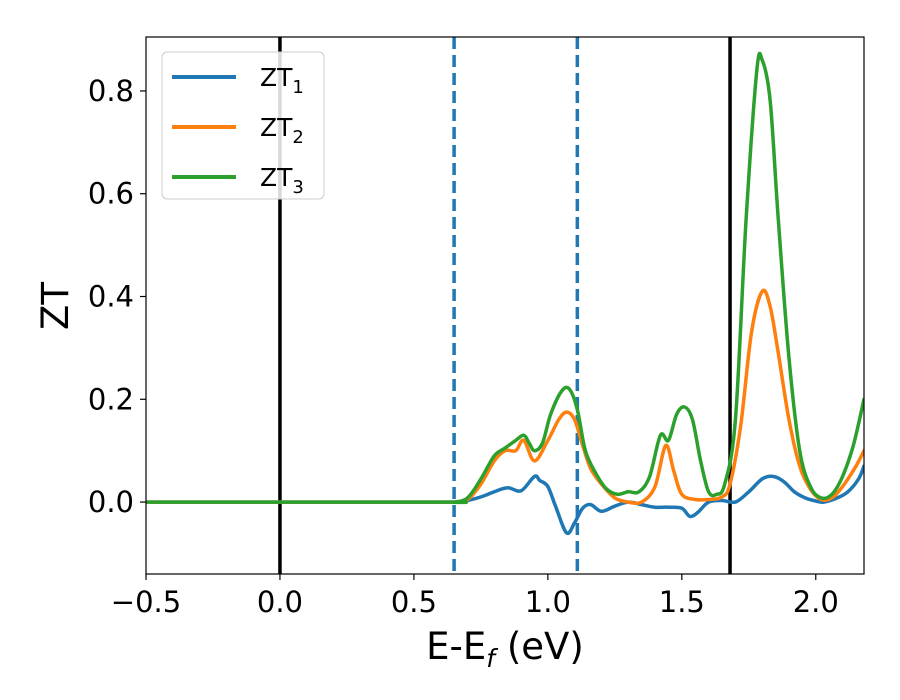 The height and width of the screenshot is (700, 900). I want to click on y-tick-label: 0.8, so click(111, 91).